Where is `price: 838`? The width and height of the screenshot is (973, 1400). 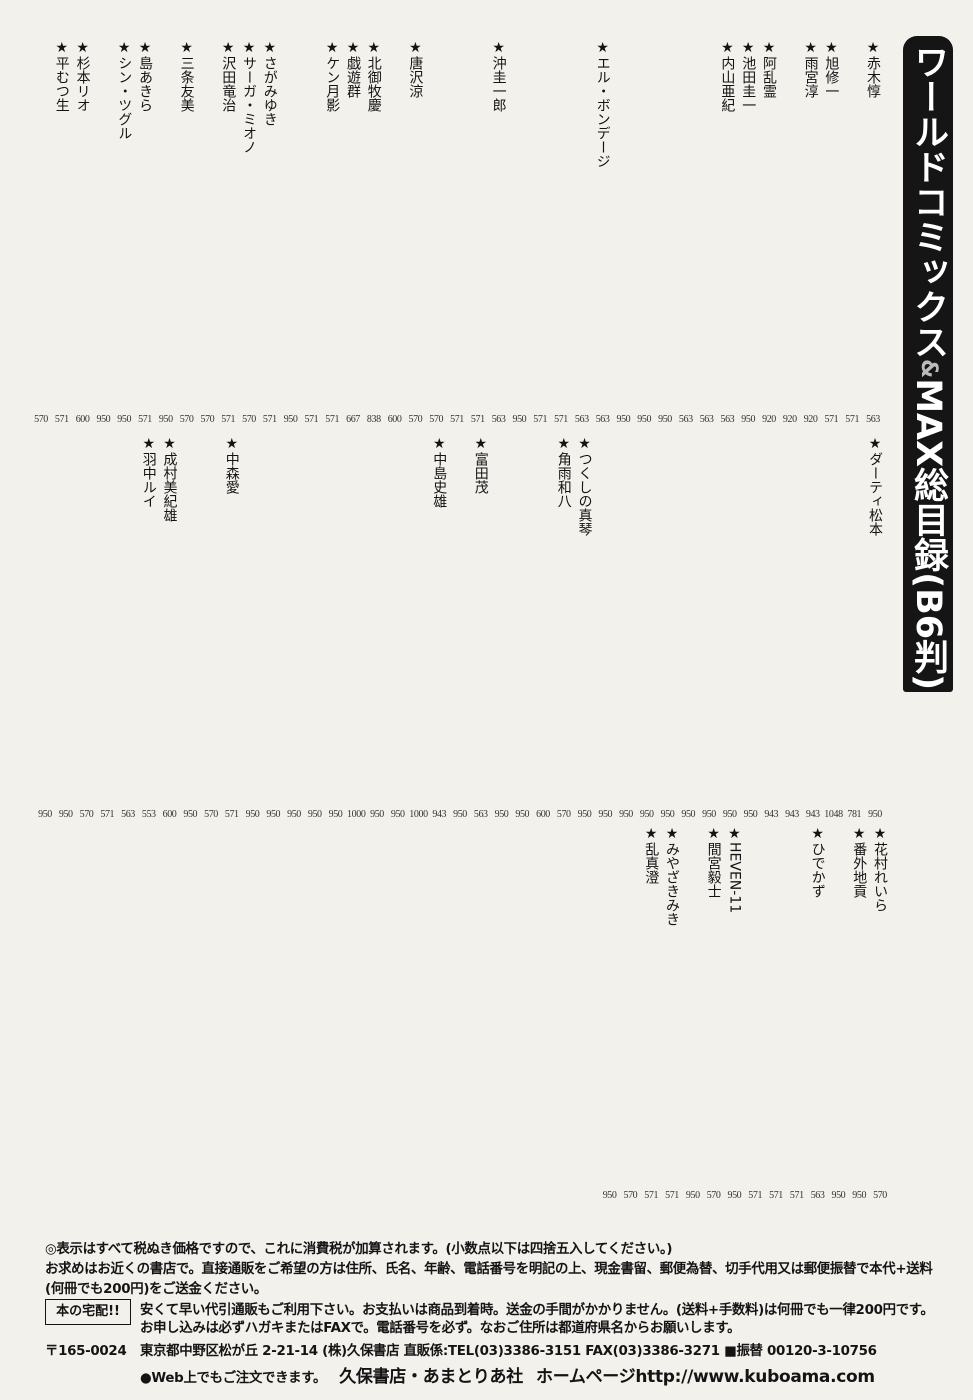
price: 838 is located at coordinates (373, 419).